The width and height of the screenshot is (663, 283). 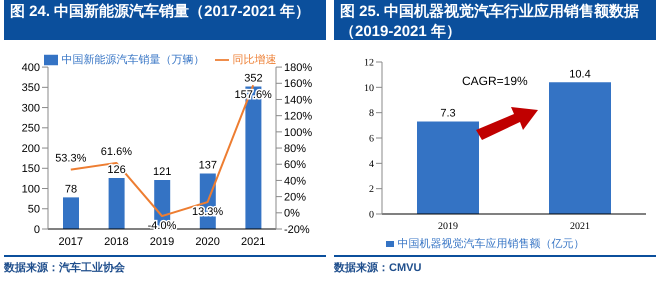 What do you see at coordinates (207, 166) in the screenshot?
I see `data-label: 137` at bounding box center [207, 166].